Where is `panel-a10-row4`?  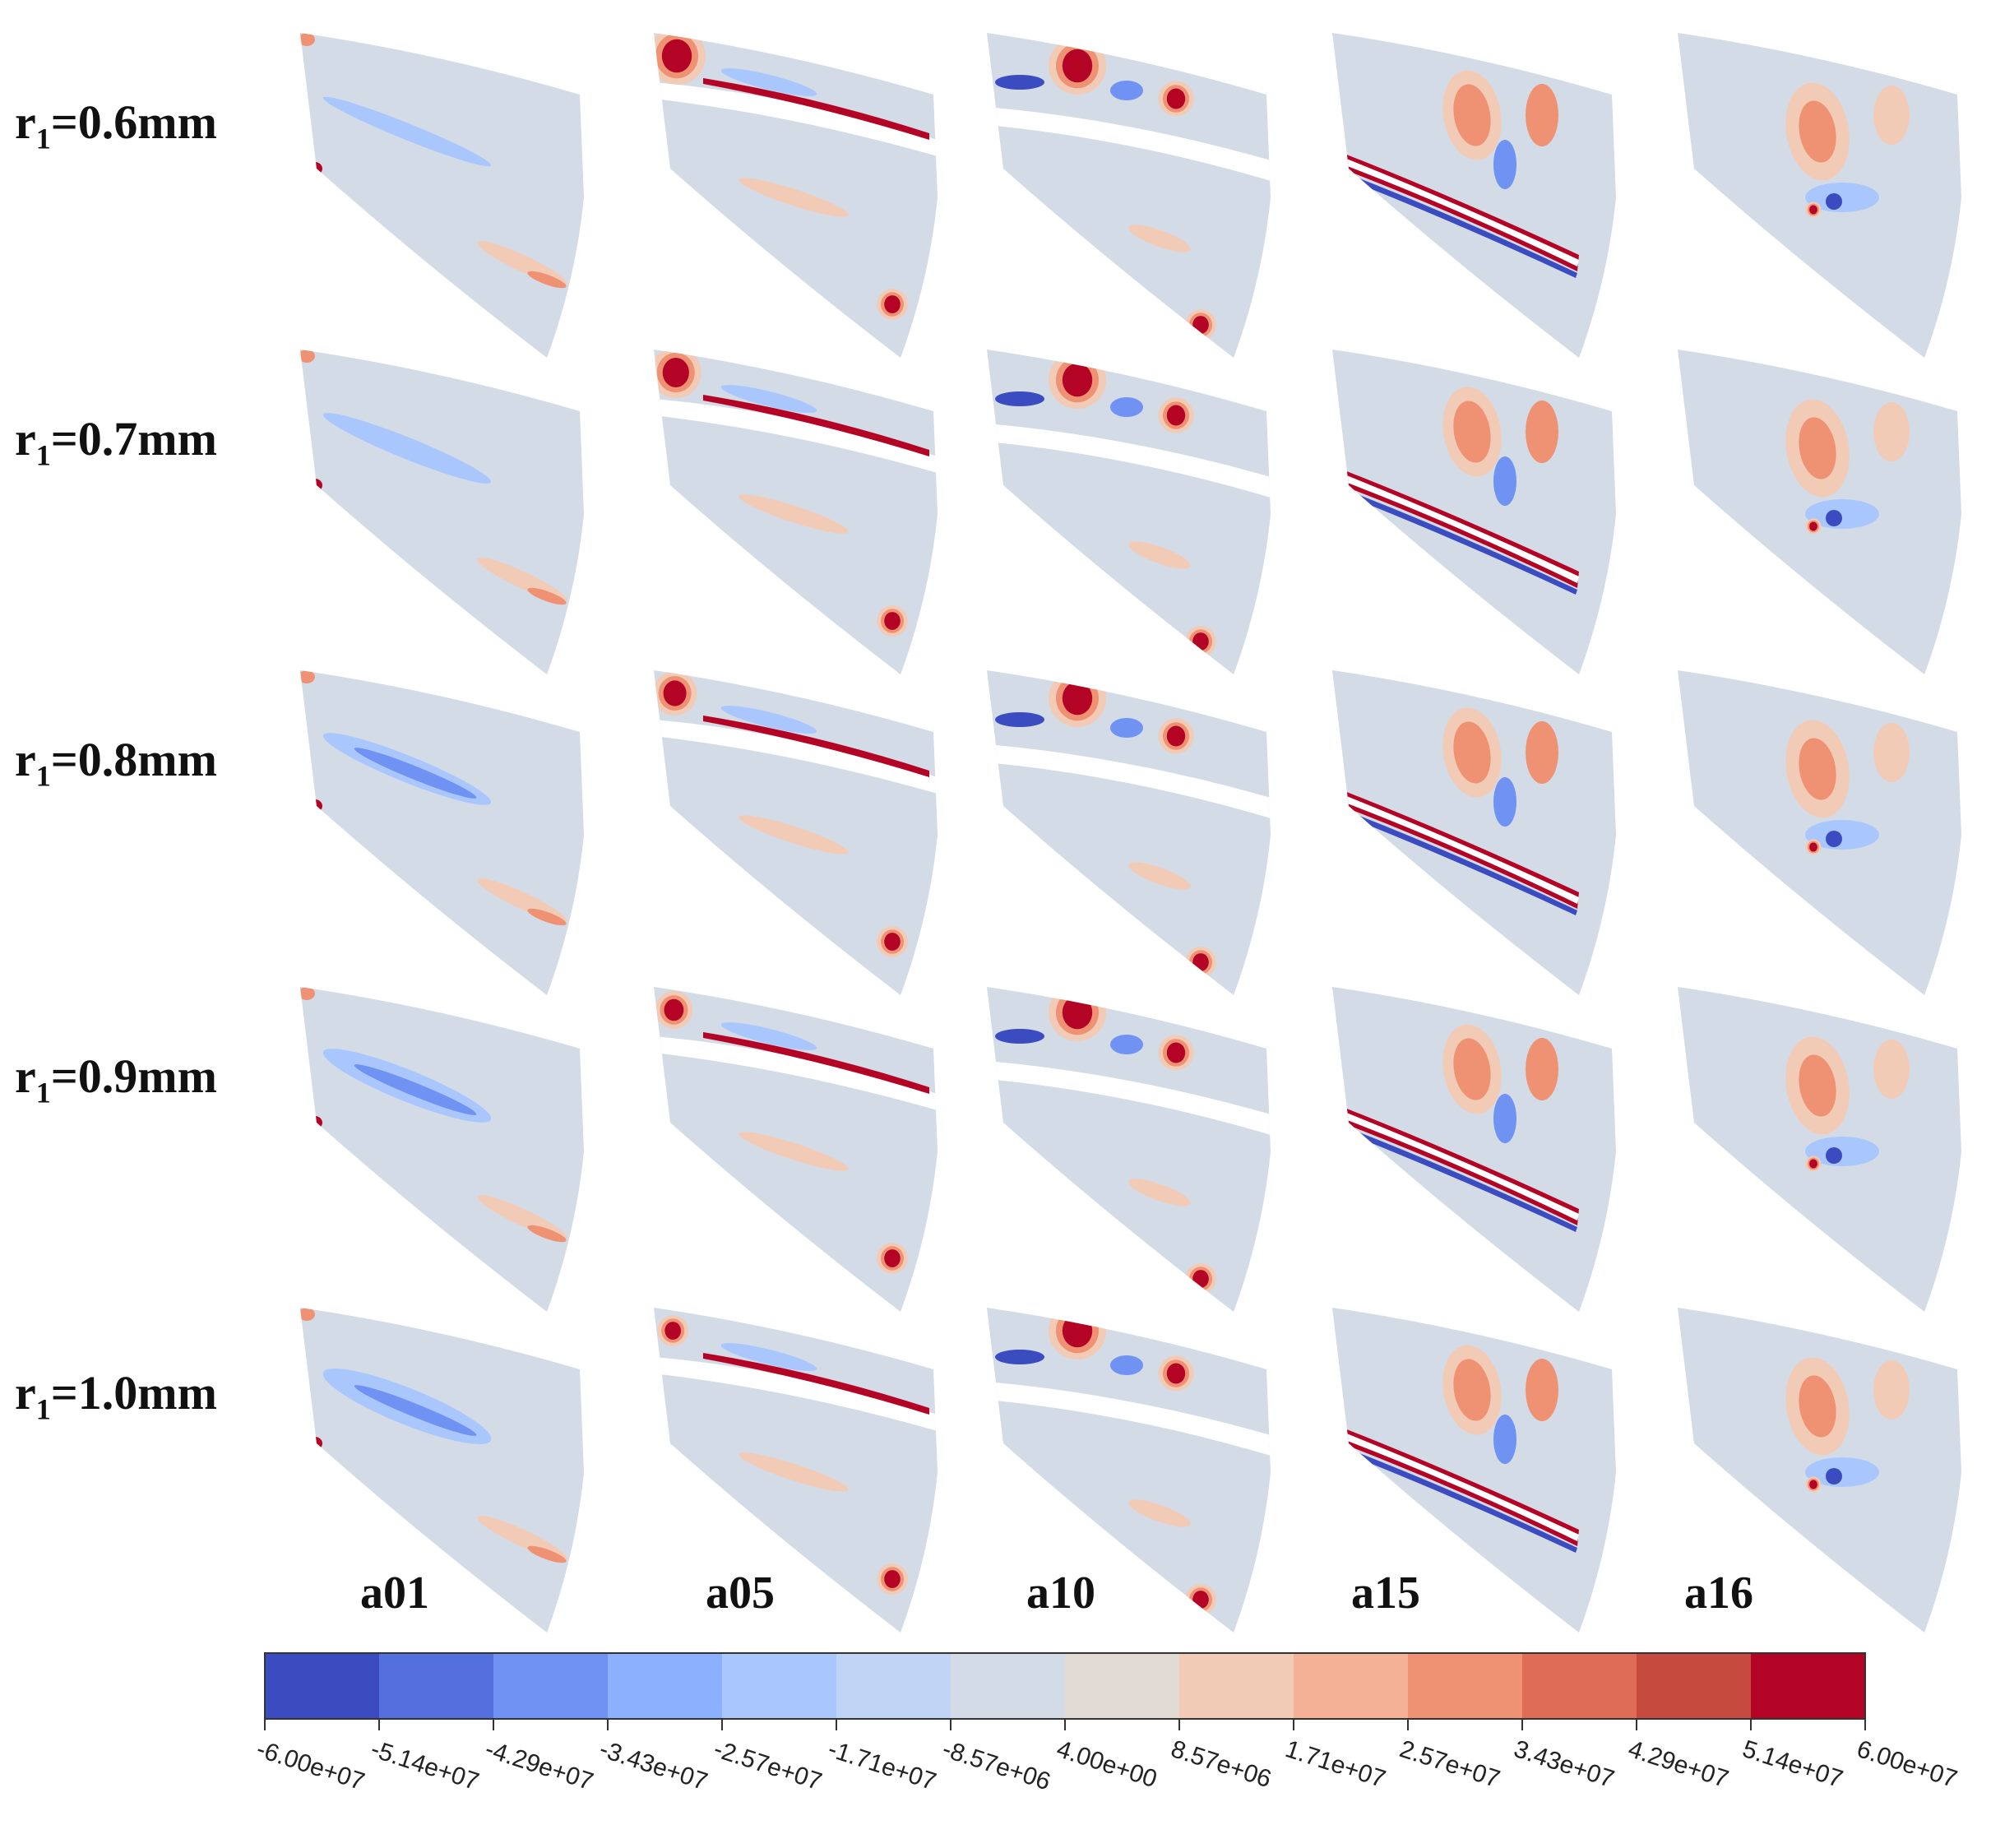
panel-a10-row4 is located at coordinates (1129, 1149).